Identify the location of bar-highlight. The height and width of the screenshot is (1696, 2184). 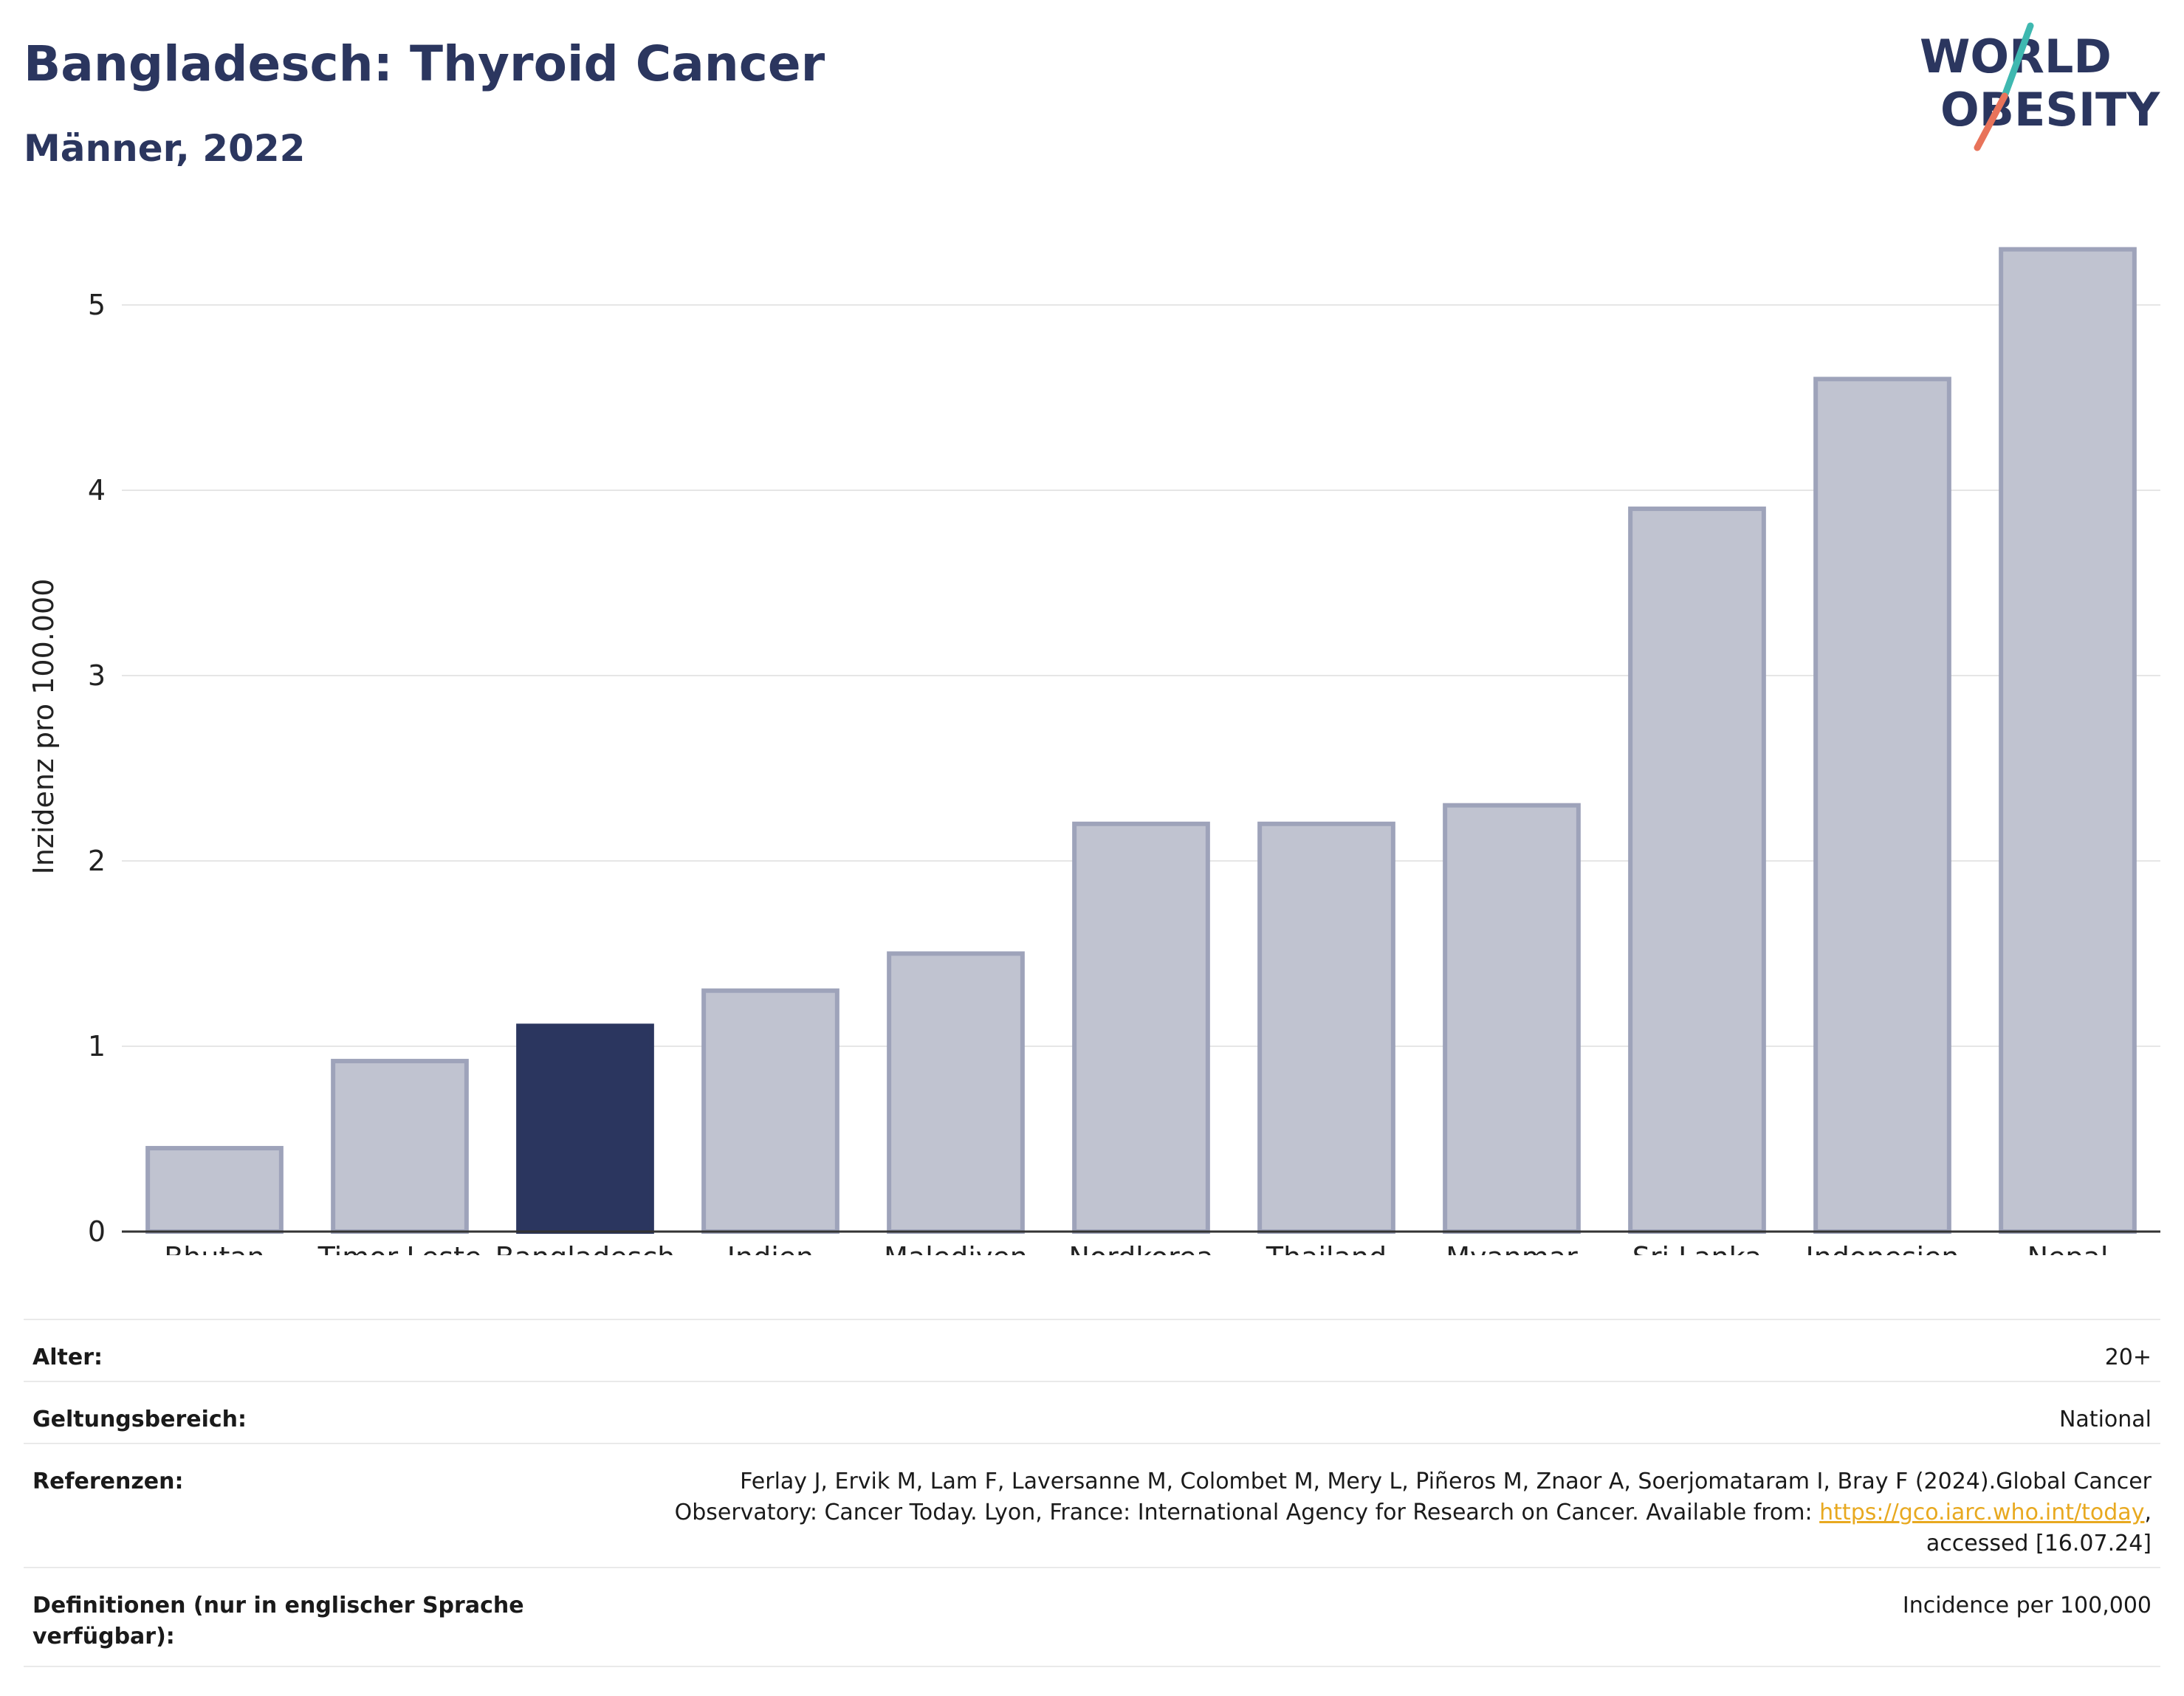
(585, 1128).